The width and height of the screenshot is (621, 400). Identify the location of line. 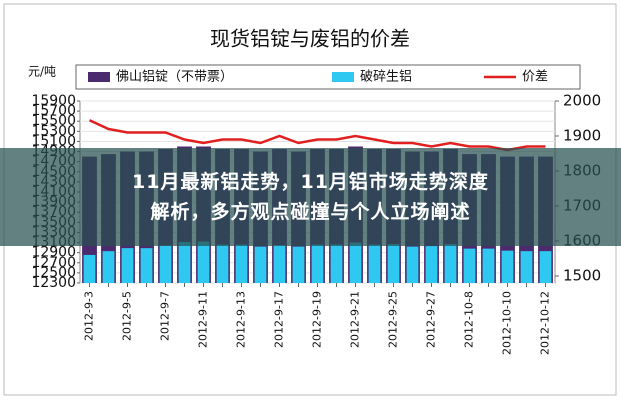
(317, 135).